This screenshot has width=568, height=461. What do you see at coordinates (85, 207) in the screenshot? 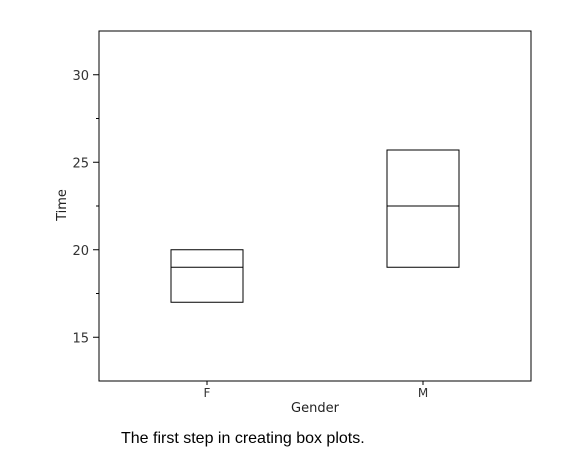
I see `y-axis: 15 20 25 30` at bounding box center [85, 207].